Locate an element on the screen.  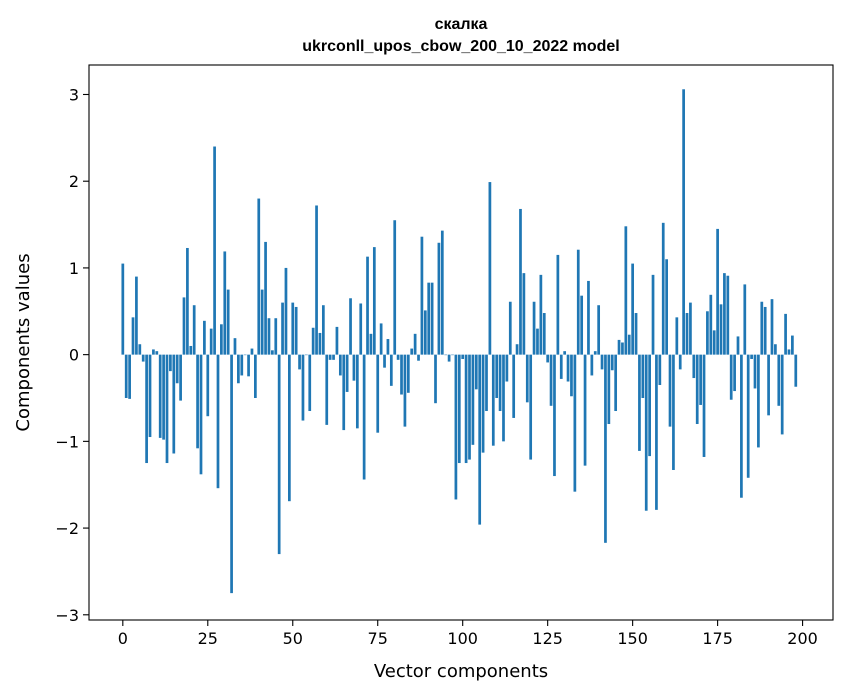
x-tick-label: 200 is located at coordinates (802, 638).